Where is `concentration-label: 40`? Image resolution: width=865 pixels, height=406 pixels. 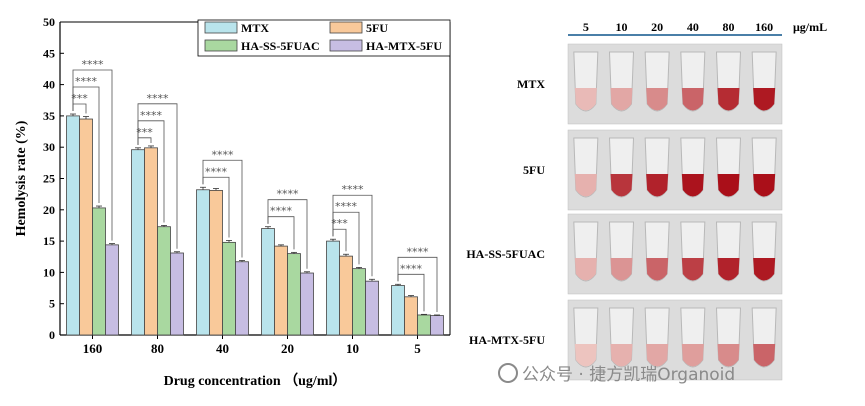 concentration-label: 40 is located at coordinates (693, 27).